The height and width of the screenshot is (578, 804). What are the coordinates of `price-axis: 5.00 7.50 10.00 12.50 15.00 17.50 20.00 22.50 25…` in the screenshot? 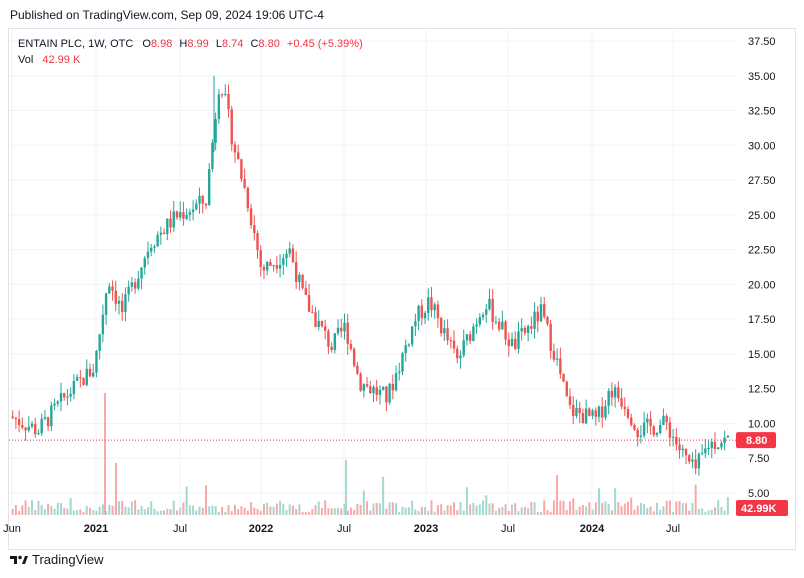 It's located at (762, 268).